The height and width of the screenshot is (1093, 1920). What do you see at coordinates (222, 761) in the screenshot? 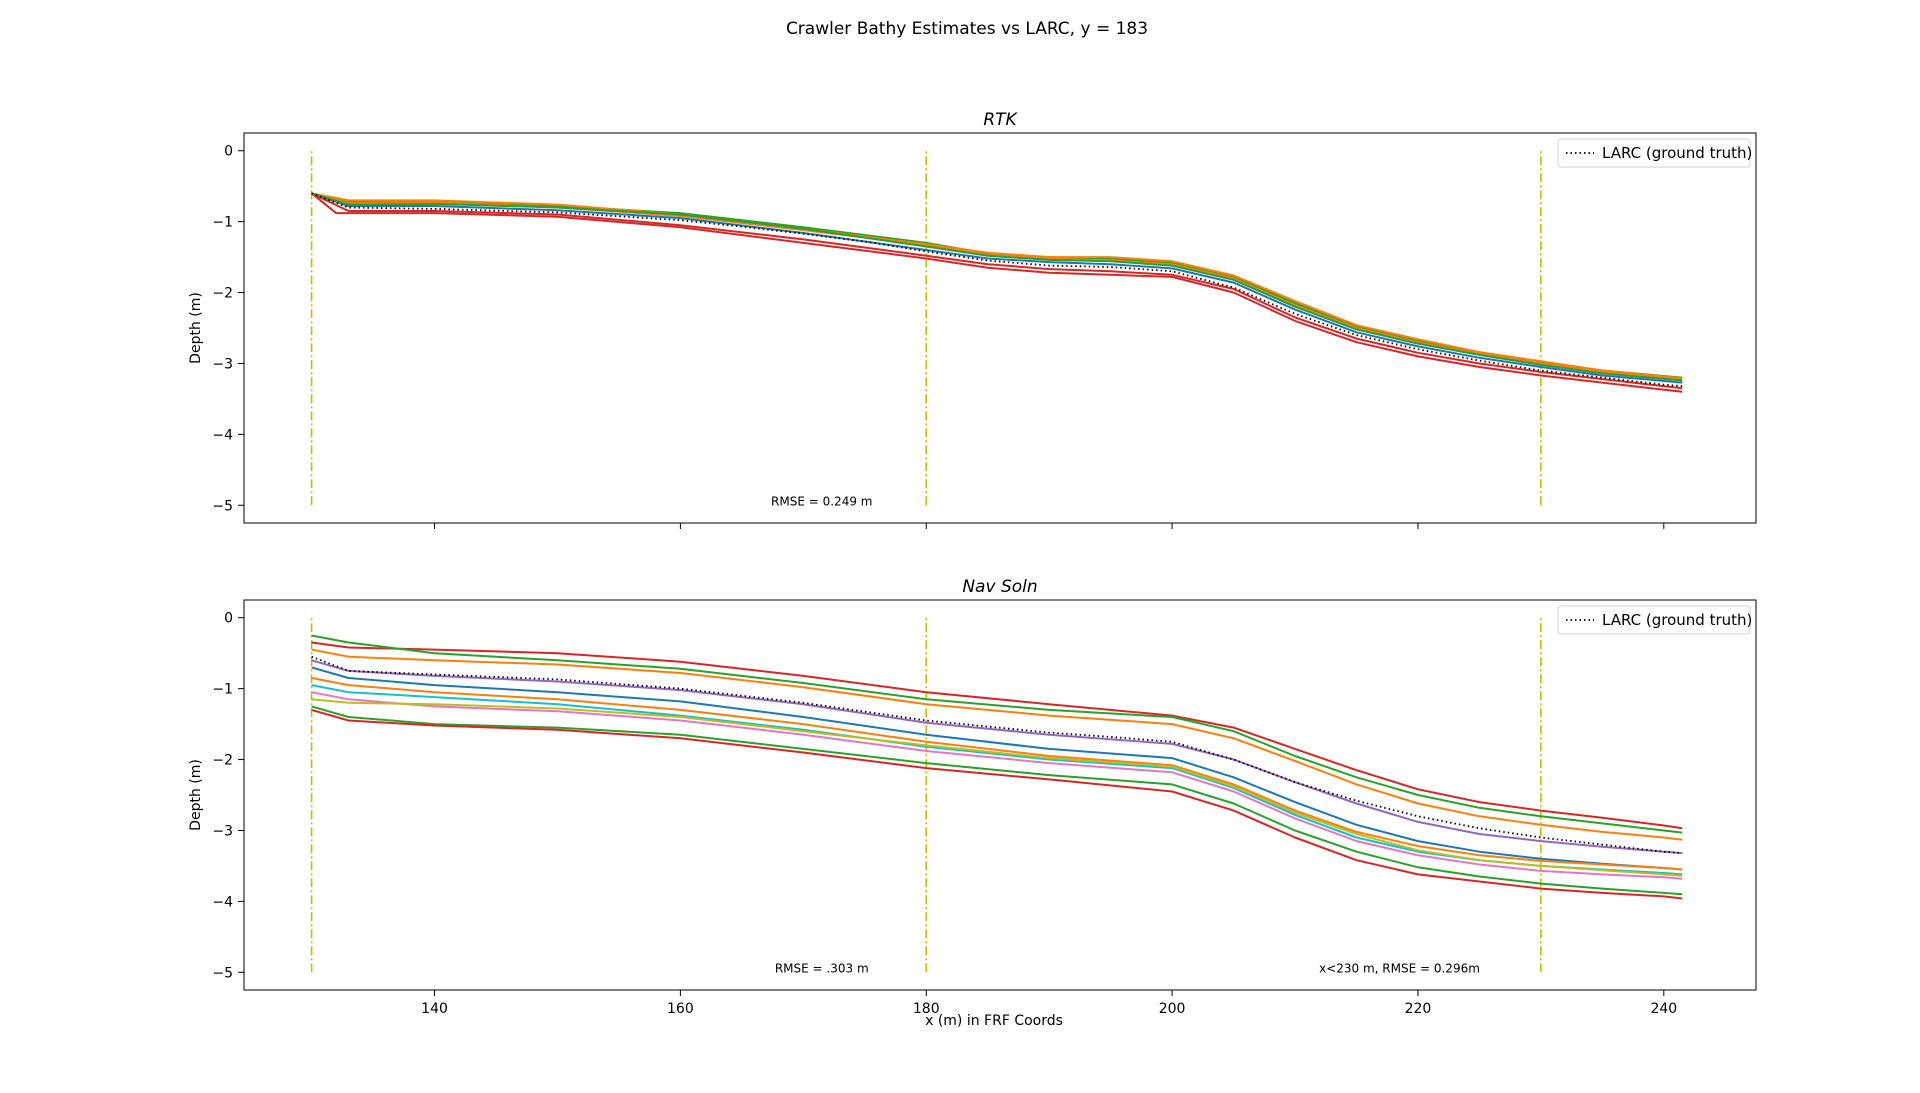
I see `nav-y-tick-label: −2` at bounding box center [222, 761].